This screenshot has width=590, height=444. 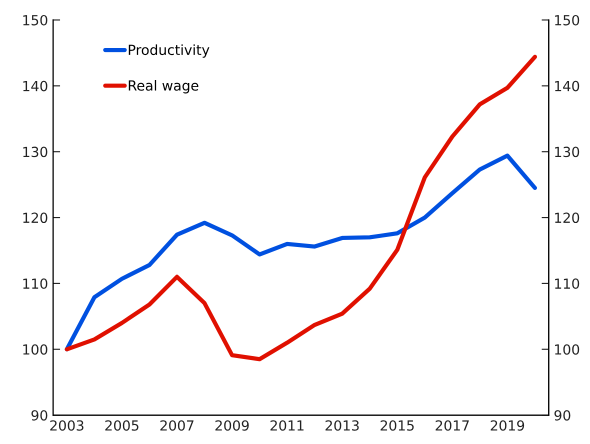 What do you see at coordinates (567, 283) in the screenshot?
I see `y2-tick-label: 110` at bounding box center [567, 283].